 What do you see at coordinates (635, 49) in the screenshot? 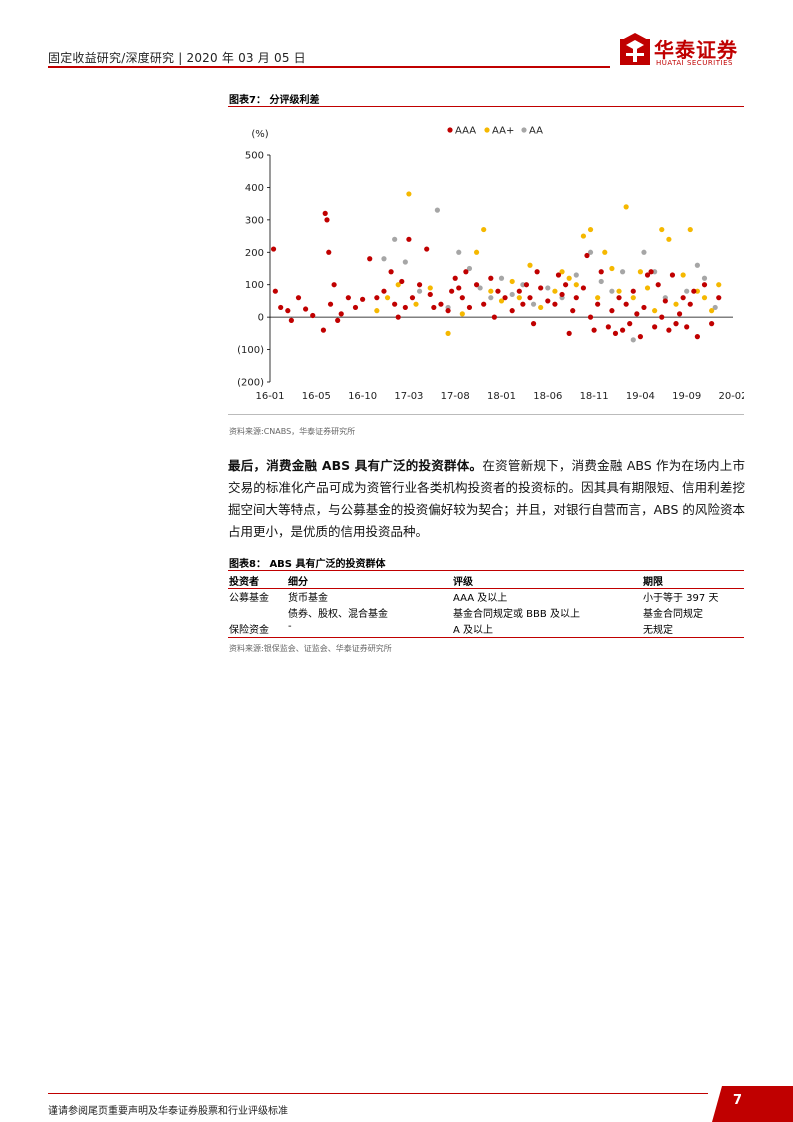
I see `huatai-logo-icon` at bounding box center [635, 49].